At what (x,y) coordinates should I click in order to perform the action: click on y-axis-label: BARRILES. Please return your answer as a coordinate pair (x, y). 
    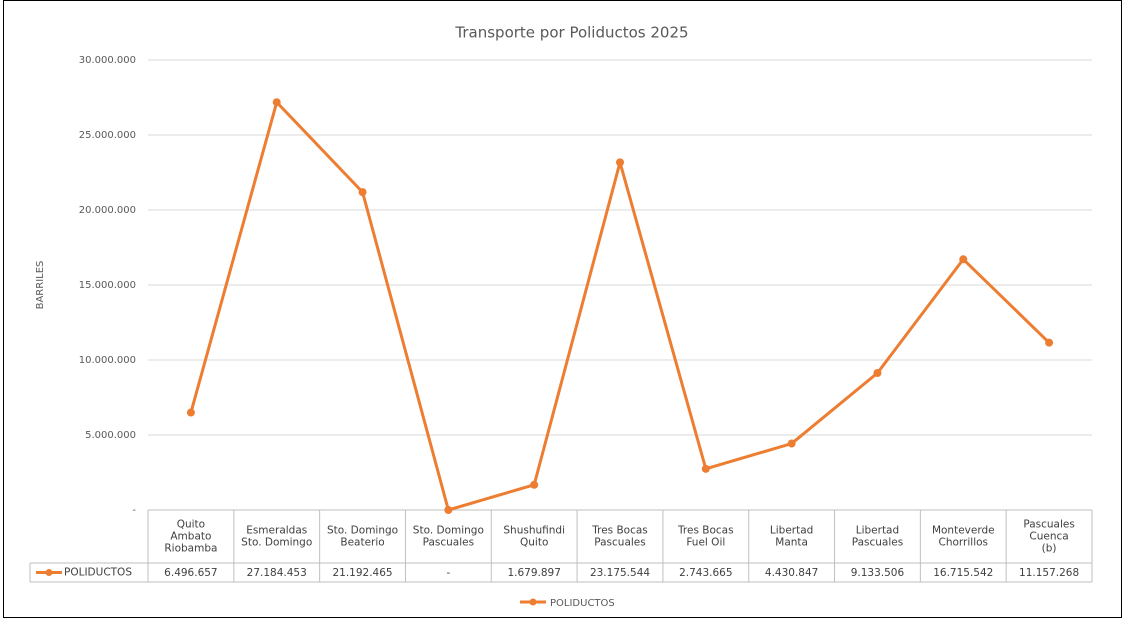
    Looking at the image, I should click on (40, 285).